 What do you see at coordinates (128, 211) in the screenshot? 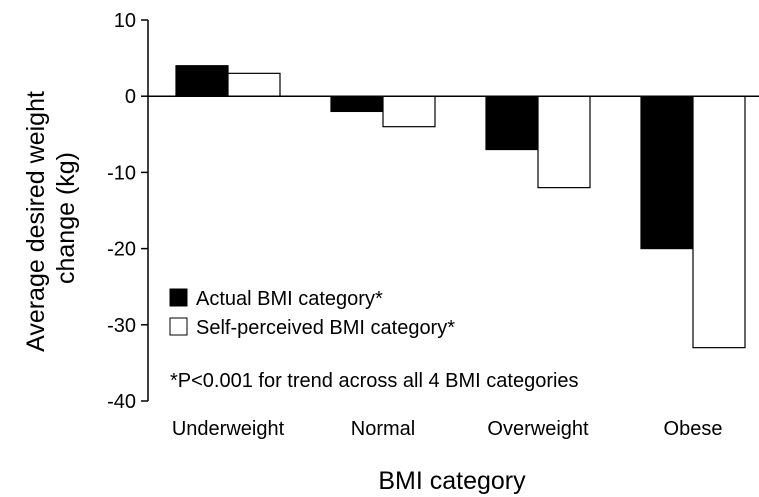
I see `y-axis: 10 0 -10 -20 -30 -40` at bounding box center [128, 211].